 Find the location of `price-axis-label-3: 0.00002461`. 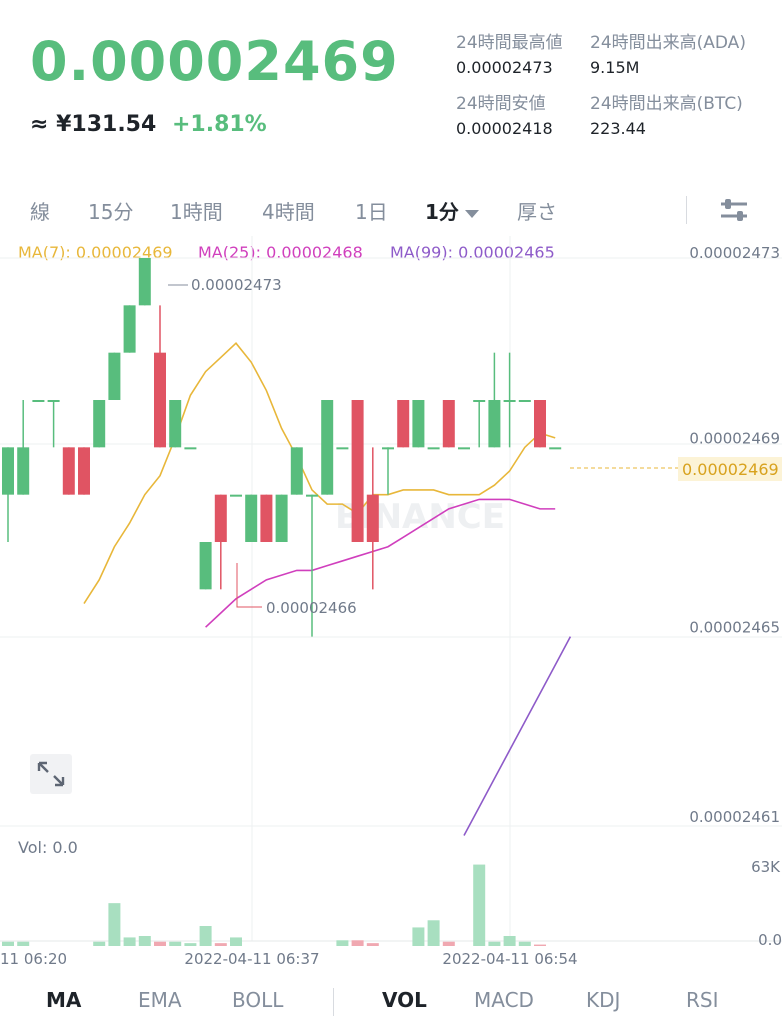

price-axis-label-3: 0.00002461 is located at coordinates (734, 817).